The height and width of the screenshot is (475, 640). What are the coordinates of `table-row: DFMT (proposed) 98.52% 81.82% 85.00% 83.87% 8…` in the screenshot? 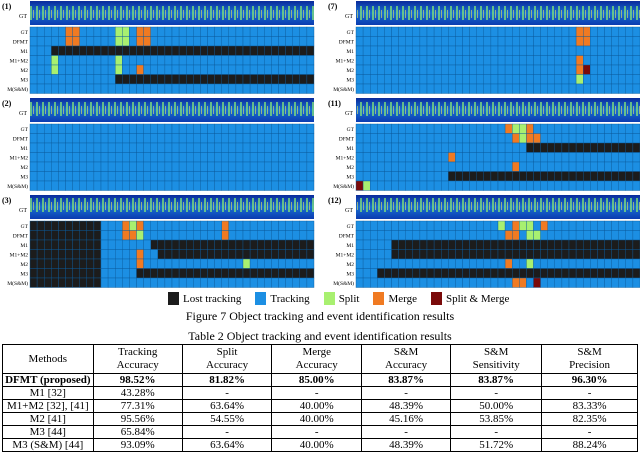 It's located at (320, 380).